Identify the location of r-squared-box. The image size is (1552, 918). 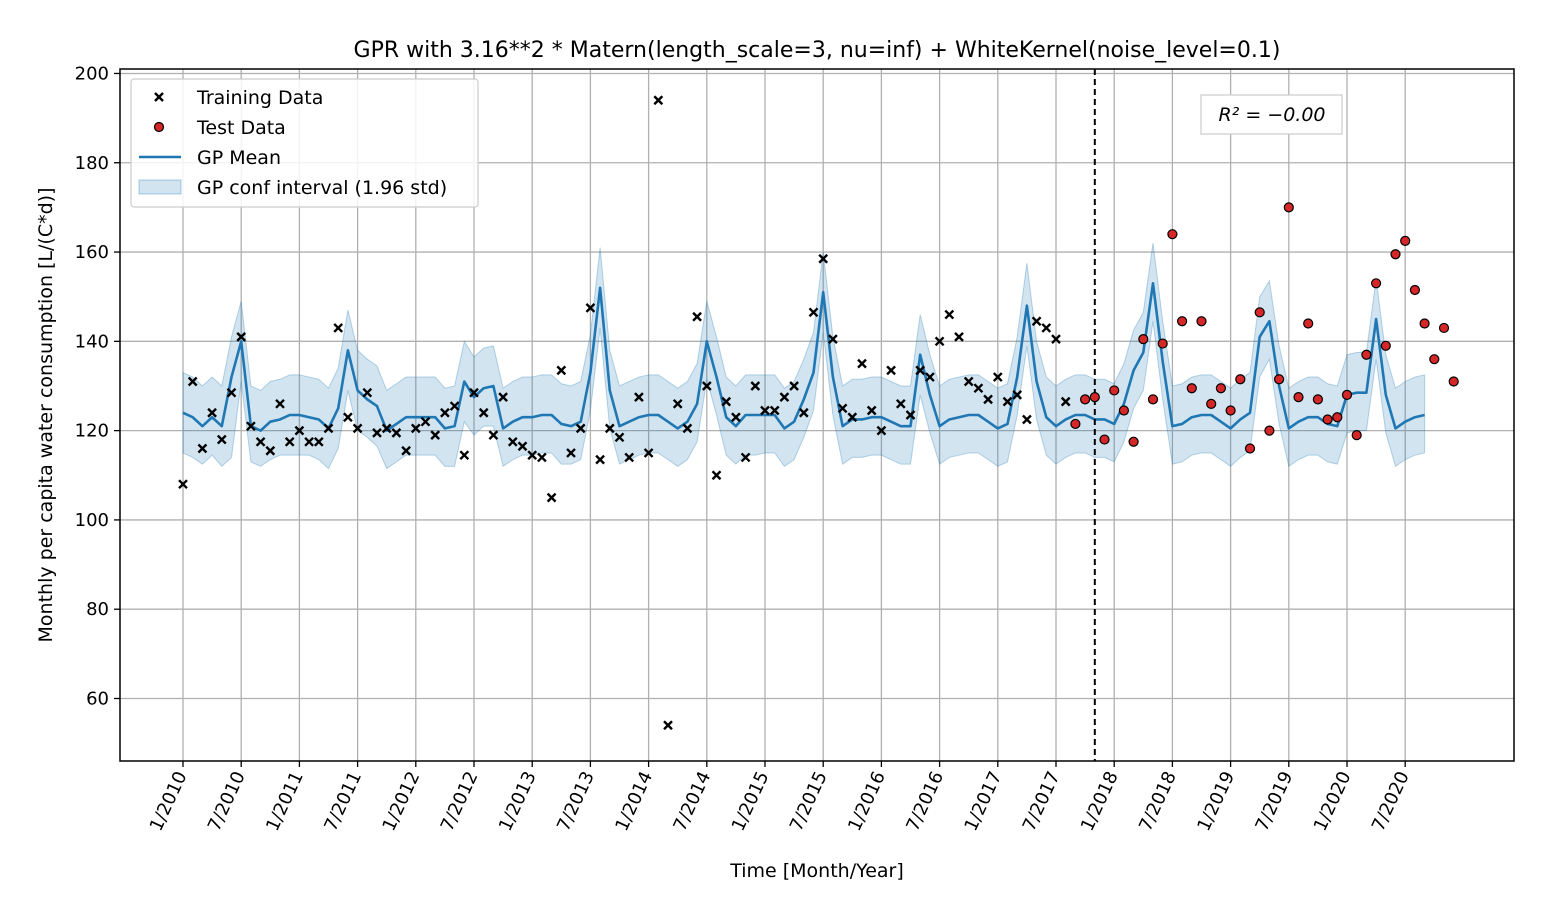
(1271, 114).